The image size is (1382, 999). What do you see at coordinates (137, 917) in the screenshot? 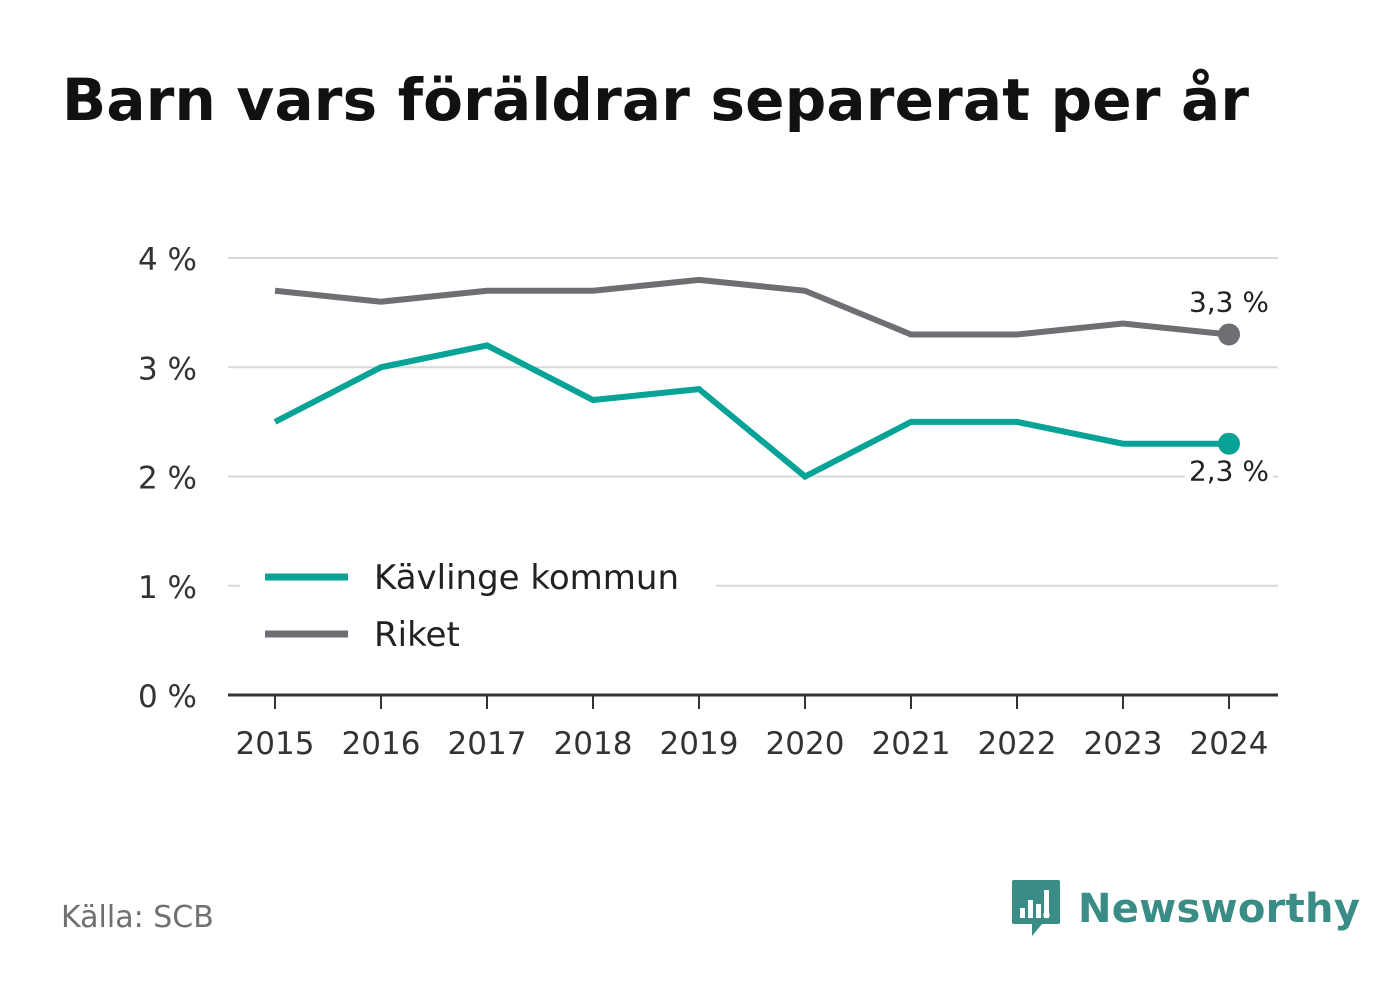
I see `source-note: Källa: SCB` at bounding box center [137, 917].